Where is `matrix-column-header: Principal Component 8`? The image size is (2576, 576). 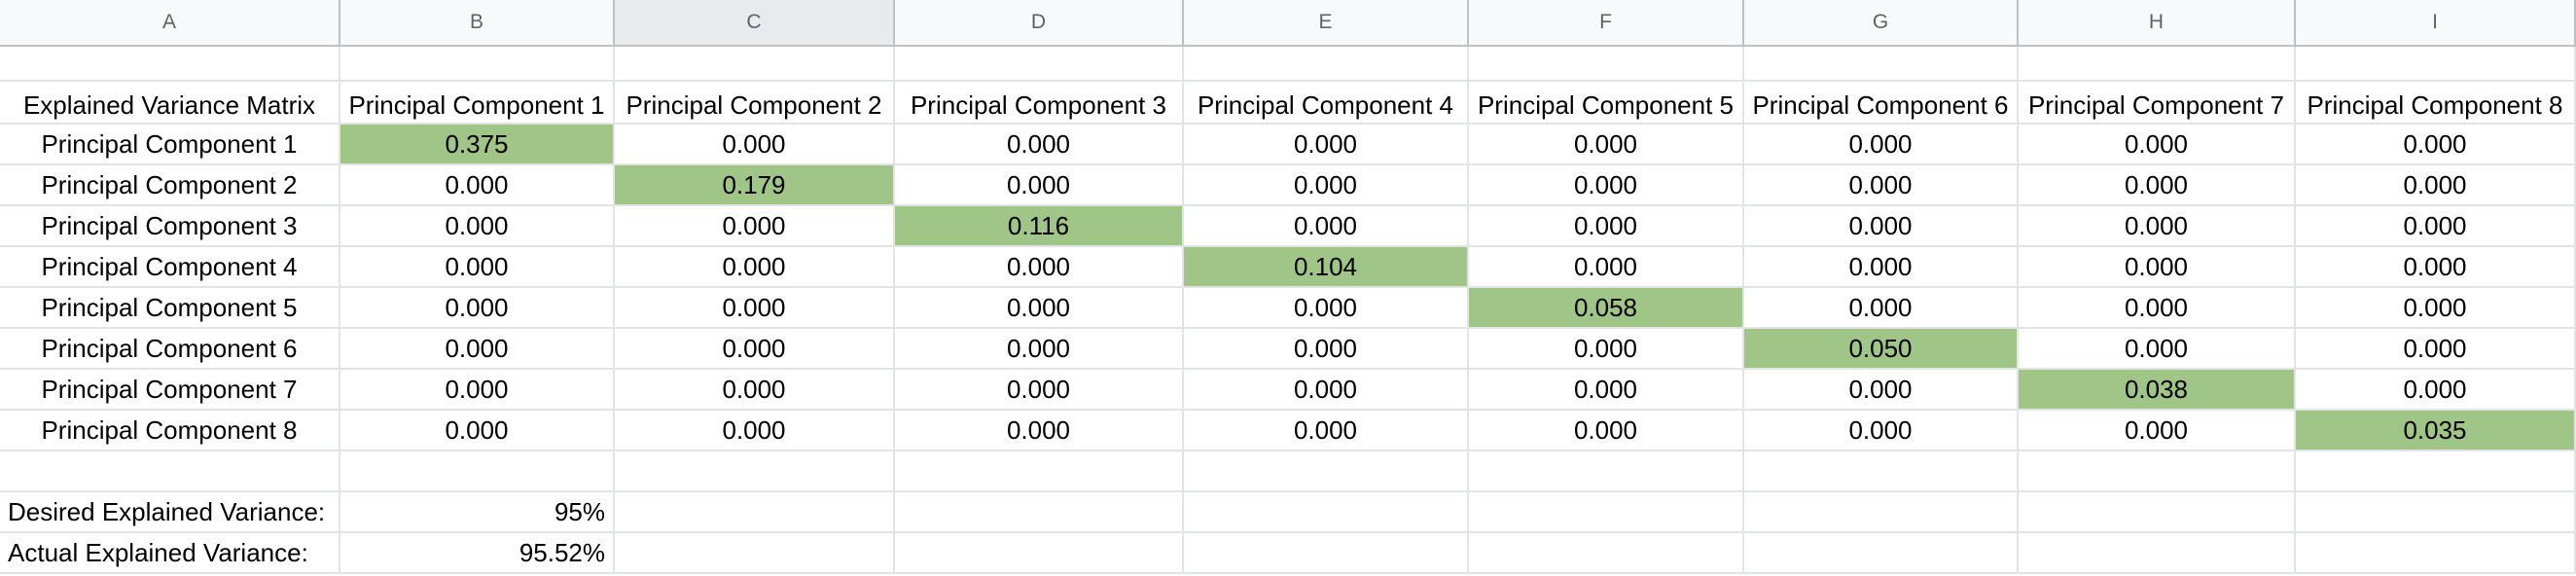 matrix-column-header: Principal Component 8 is located at coordinates (2436, 103).